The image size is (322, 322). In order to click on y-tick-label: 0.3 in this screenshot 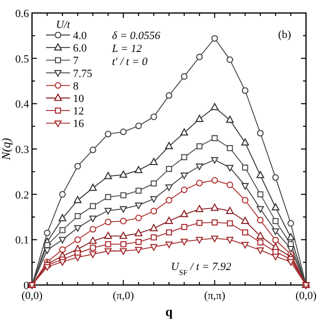, I will do `click(22, 150)`.